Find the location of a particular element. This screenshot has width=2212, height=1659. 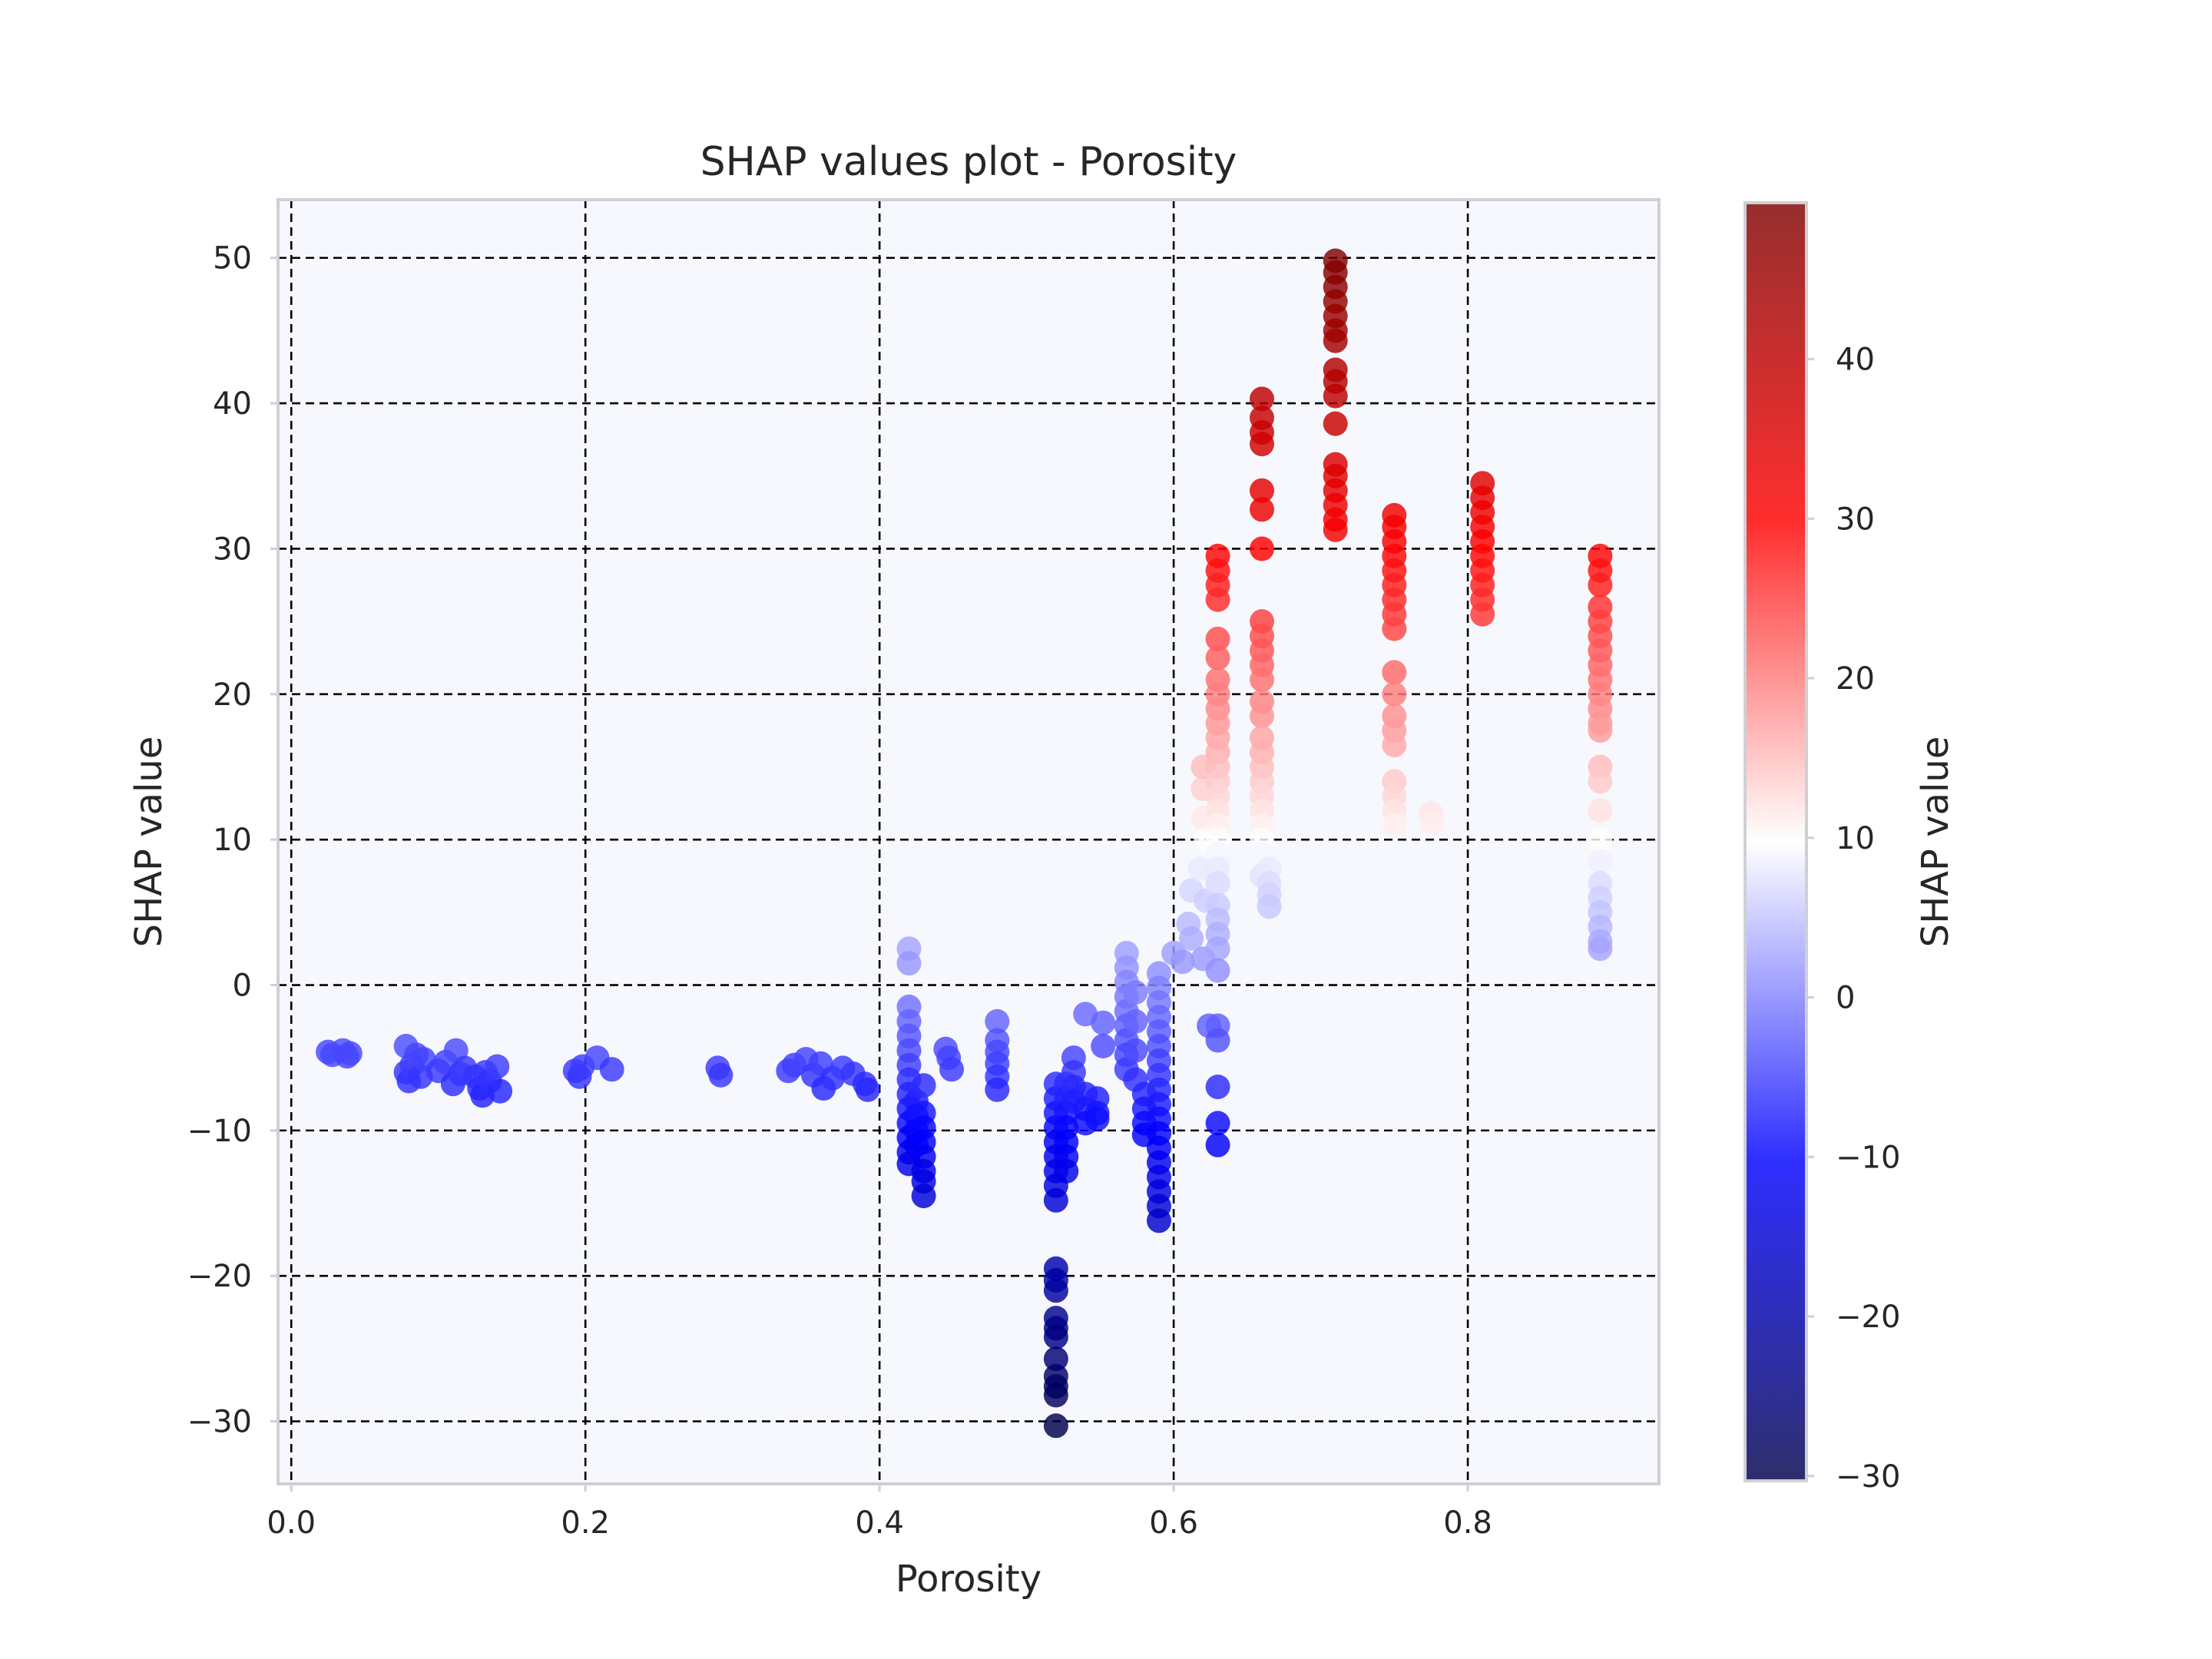

x-tick-label: 0.8 is located at coordinates (1468, 1523).